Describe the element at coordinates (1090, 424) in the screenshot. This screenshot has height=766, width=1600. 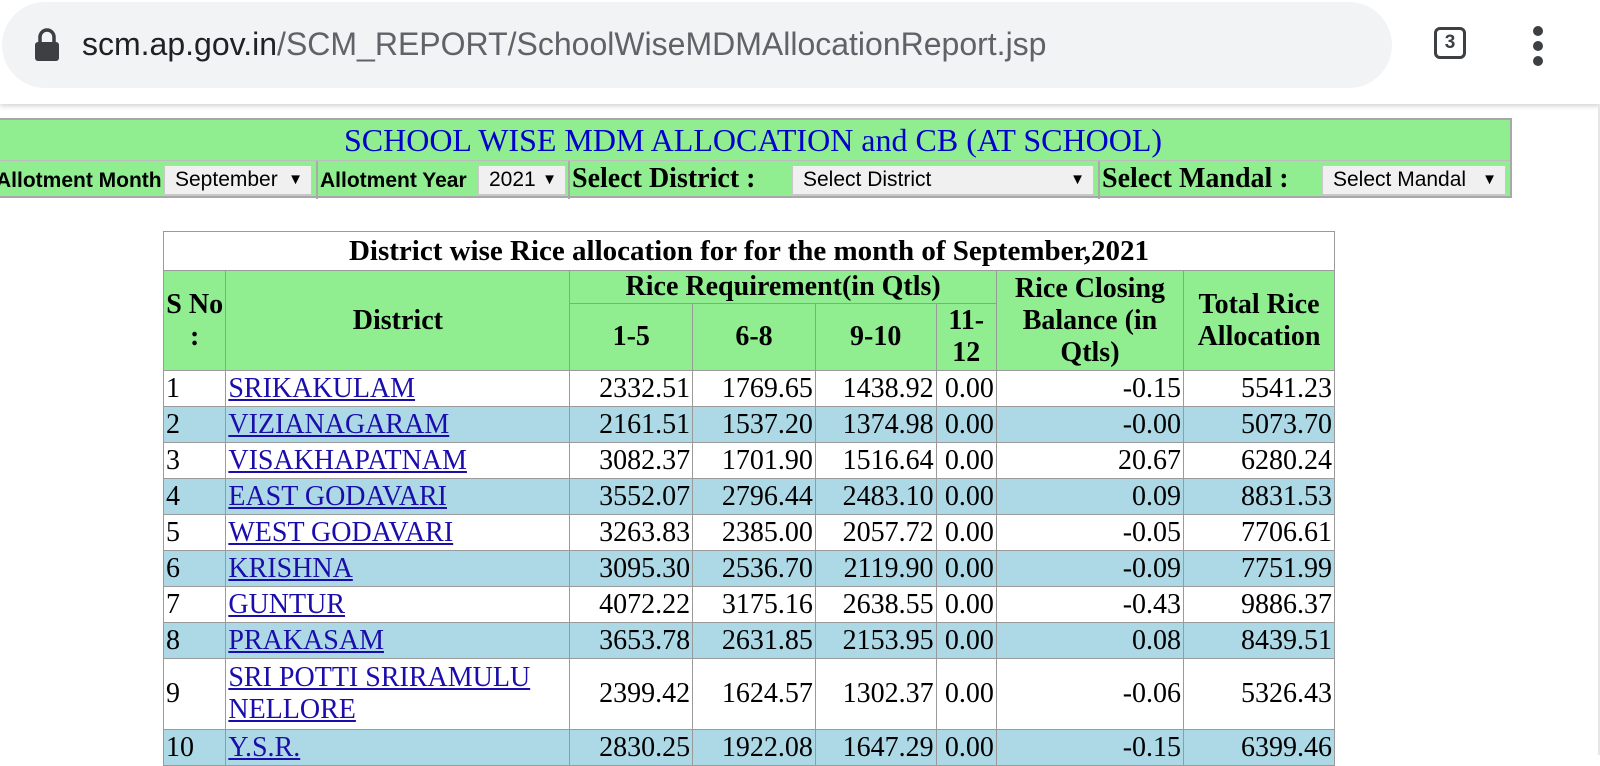
I see `closing-balance-cell: -0.00` at that location.